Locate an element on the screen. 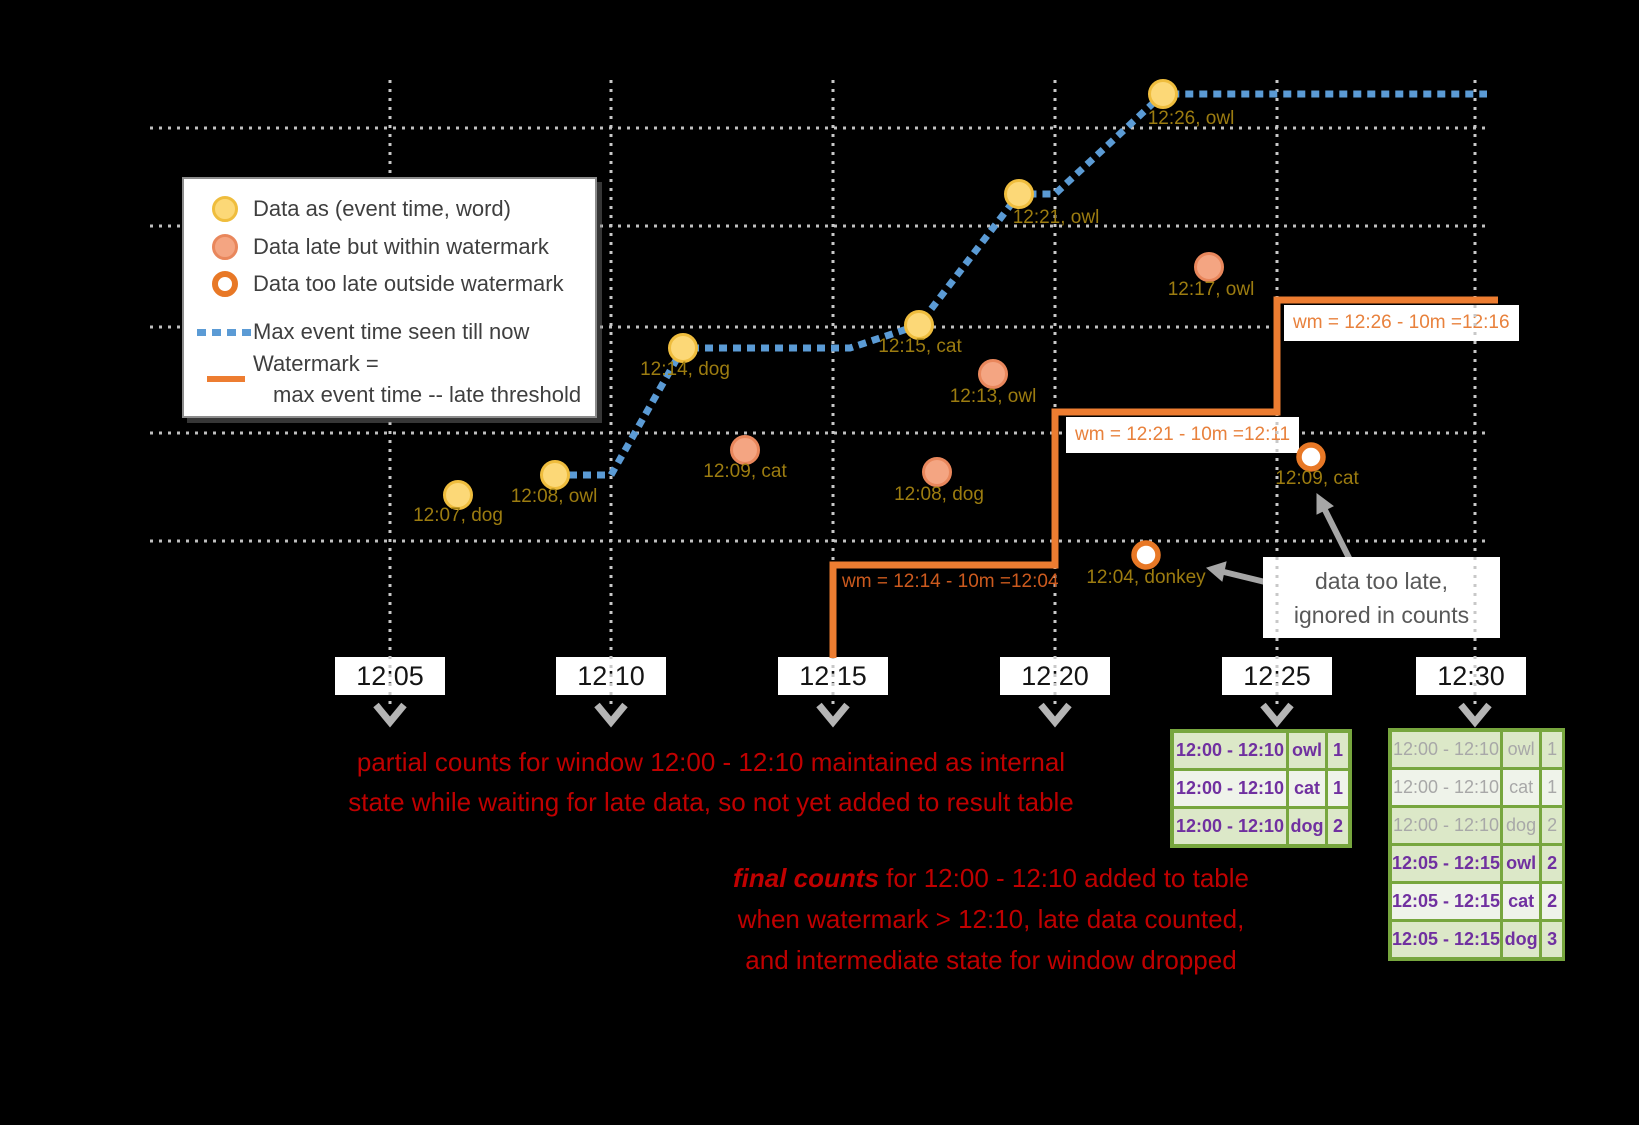  legend-on-time-dot-icon is located at coordinates (225, 209).